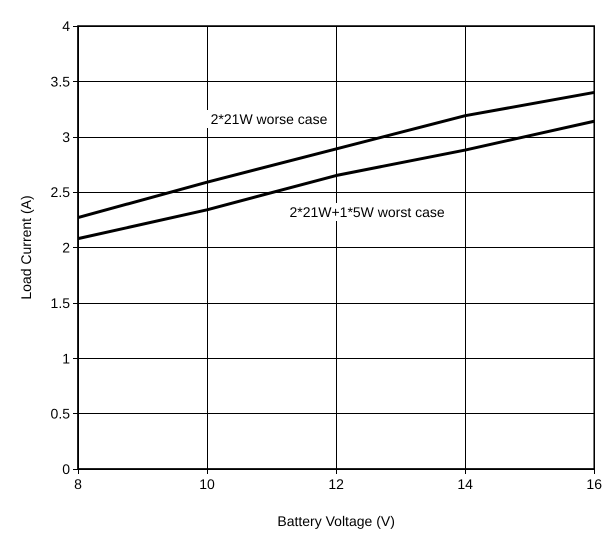  I want to click on y-tick-label: 3.5, so click(60, 81).